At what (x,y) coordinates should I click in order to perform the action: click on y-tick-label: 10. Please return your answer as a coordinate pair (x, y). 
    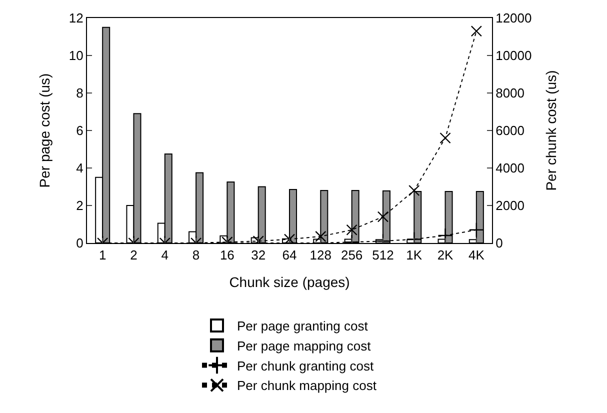
    Looking at the image, I should click on (76, 56).